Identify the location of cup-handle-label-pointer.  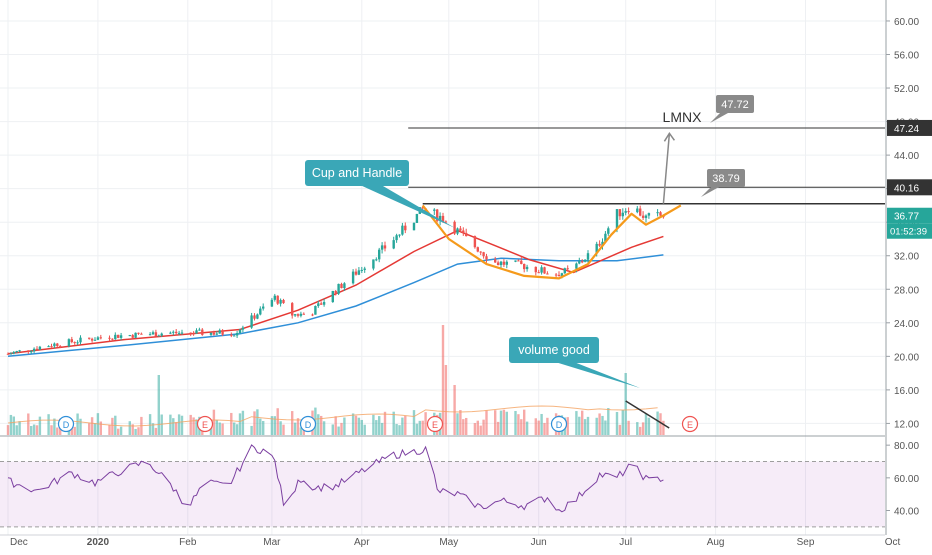
(408, 207).